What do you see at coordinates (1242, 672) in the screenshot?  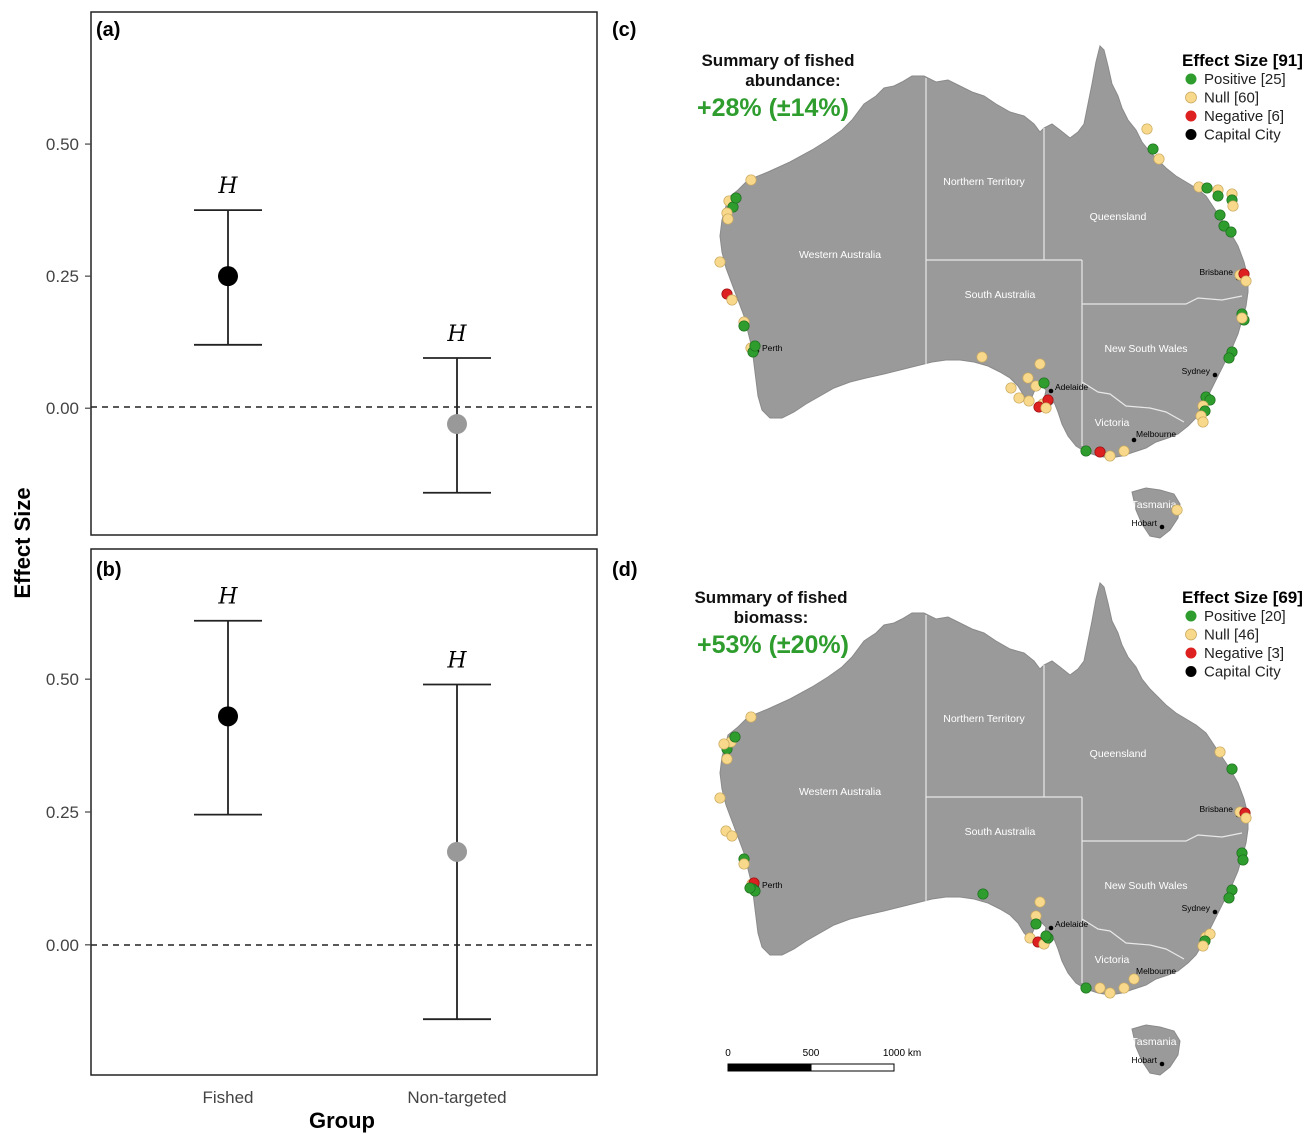 I see `legend-label-1: Capital City` at bounding box center [1242, 672].